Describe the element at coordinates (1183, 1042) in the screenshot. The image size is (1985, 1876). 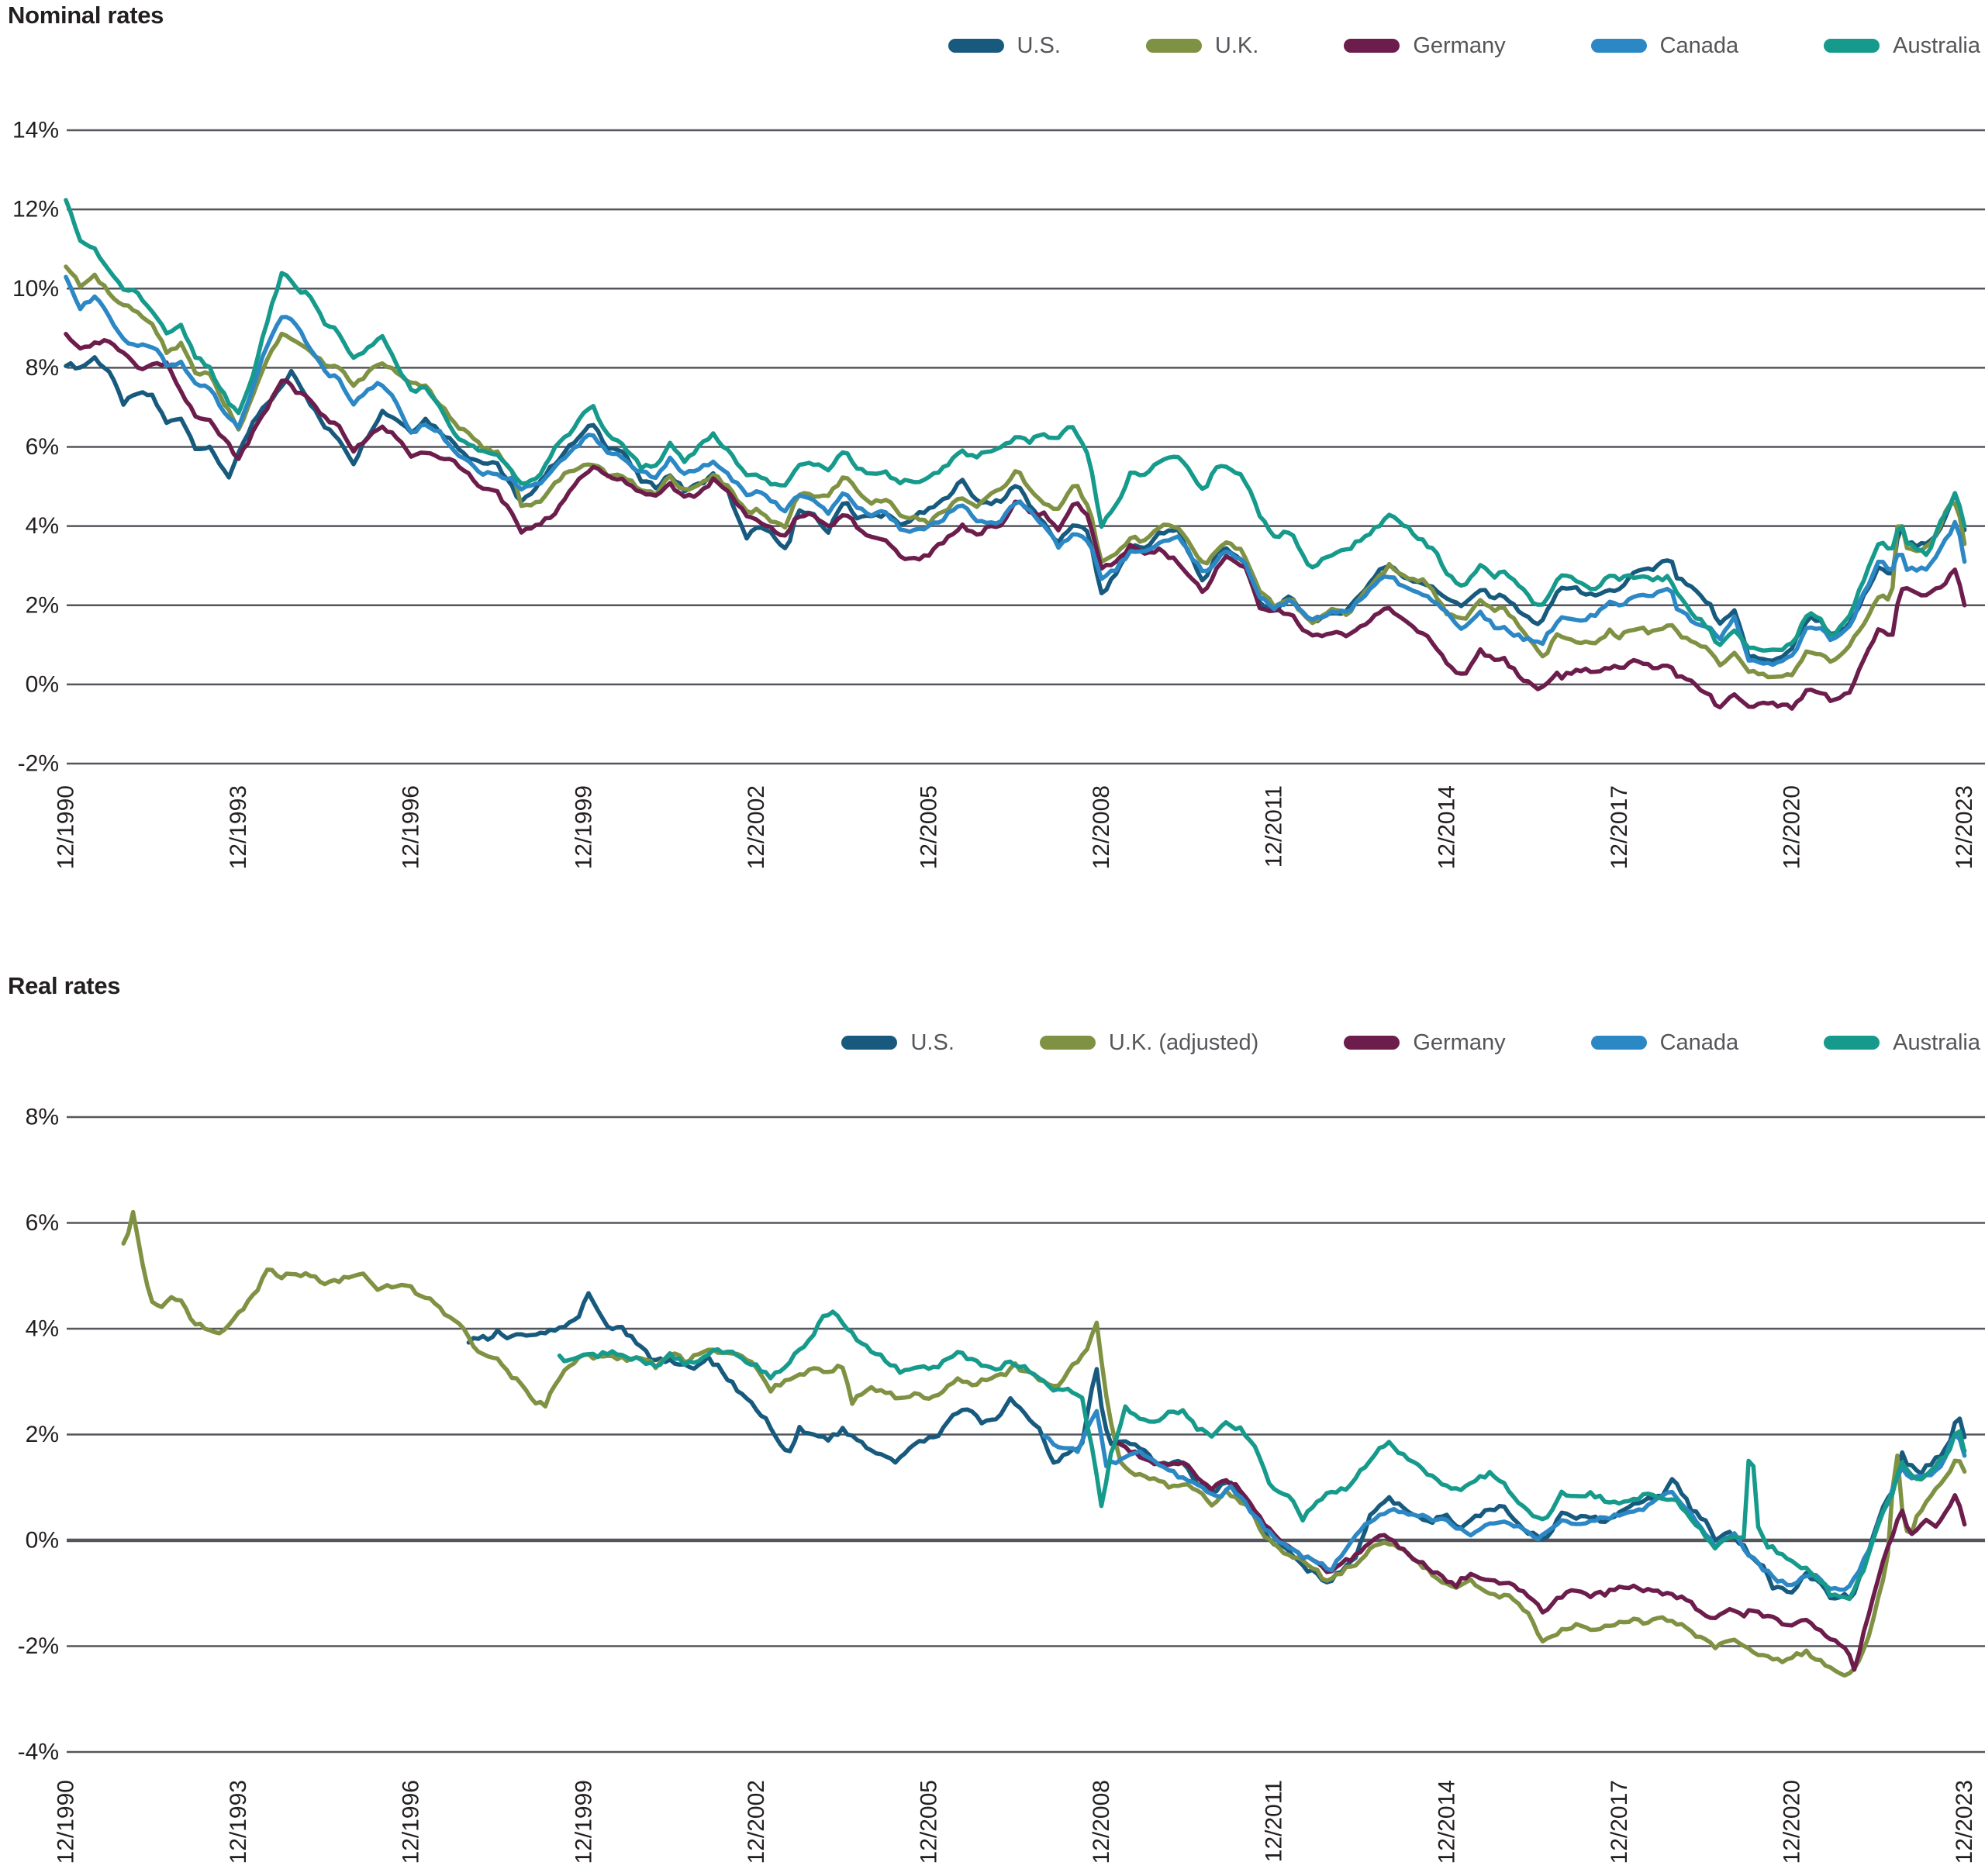
I see `legend-label-u-k-adjusted: U.K. (adjusted)` at that location.